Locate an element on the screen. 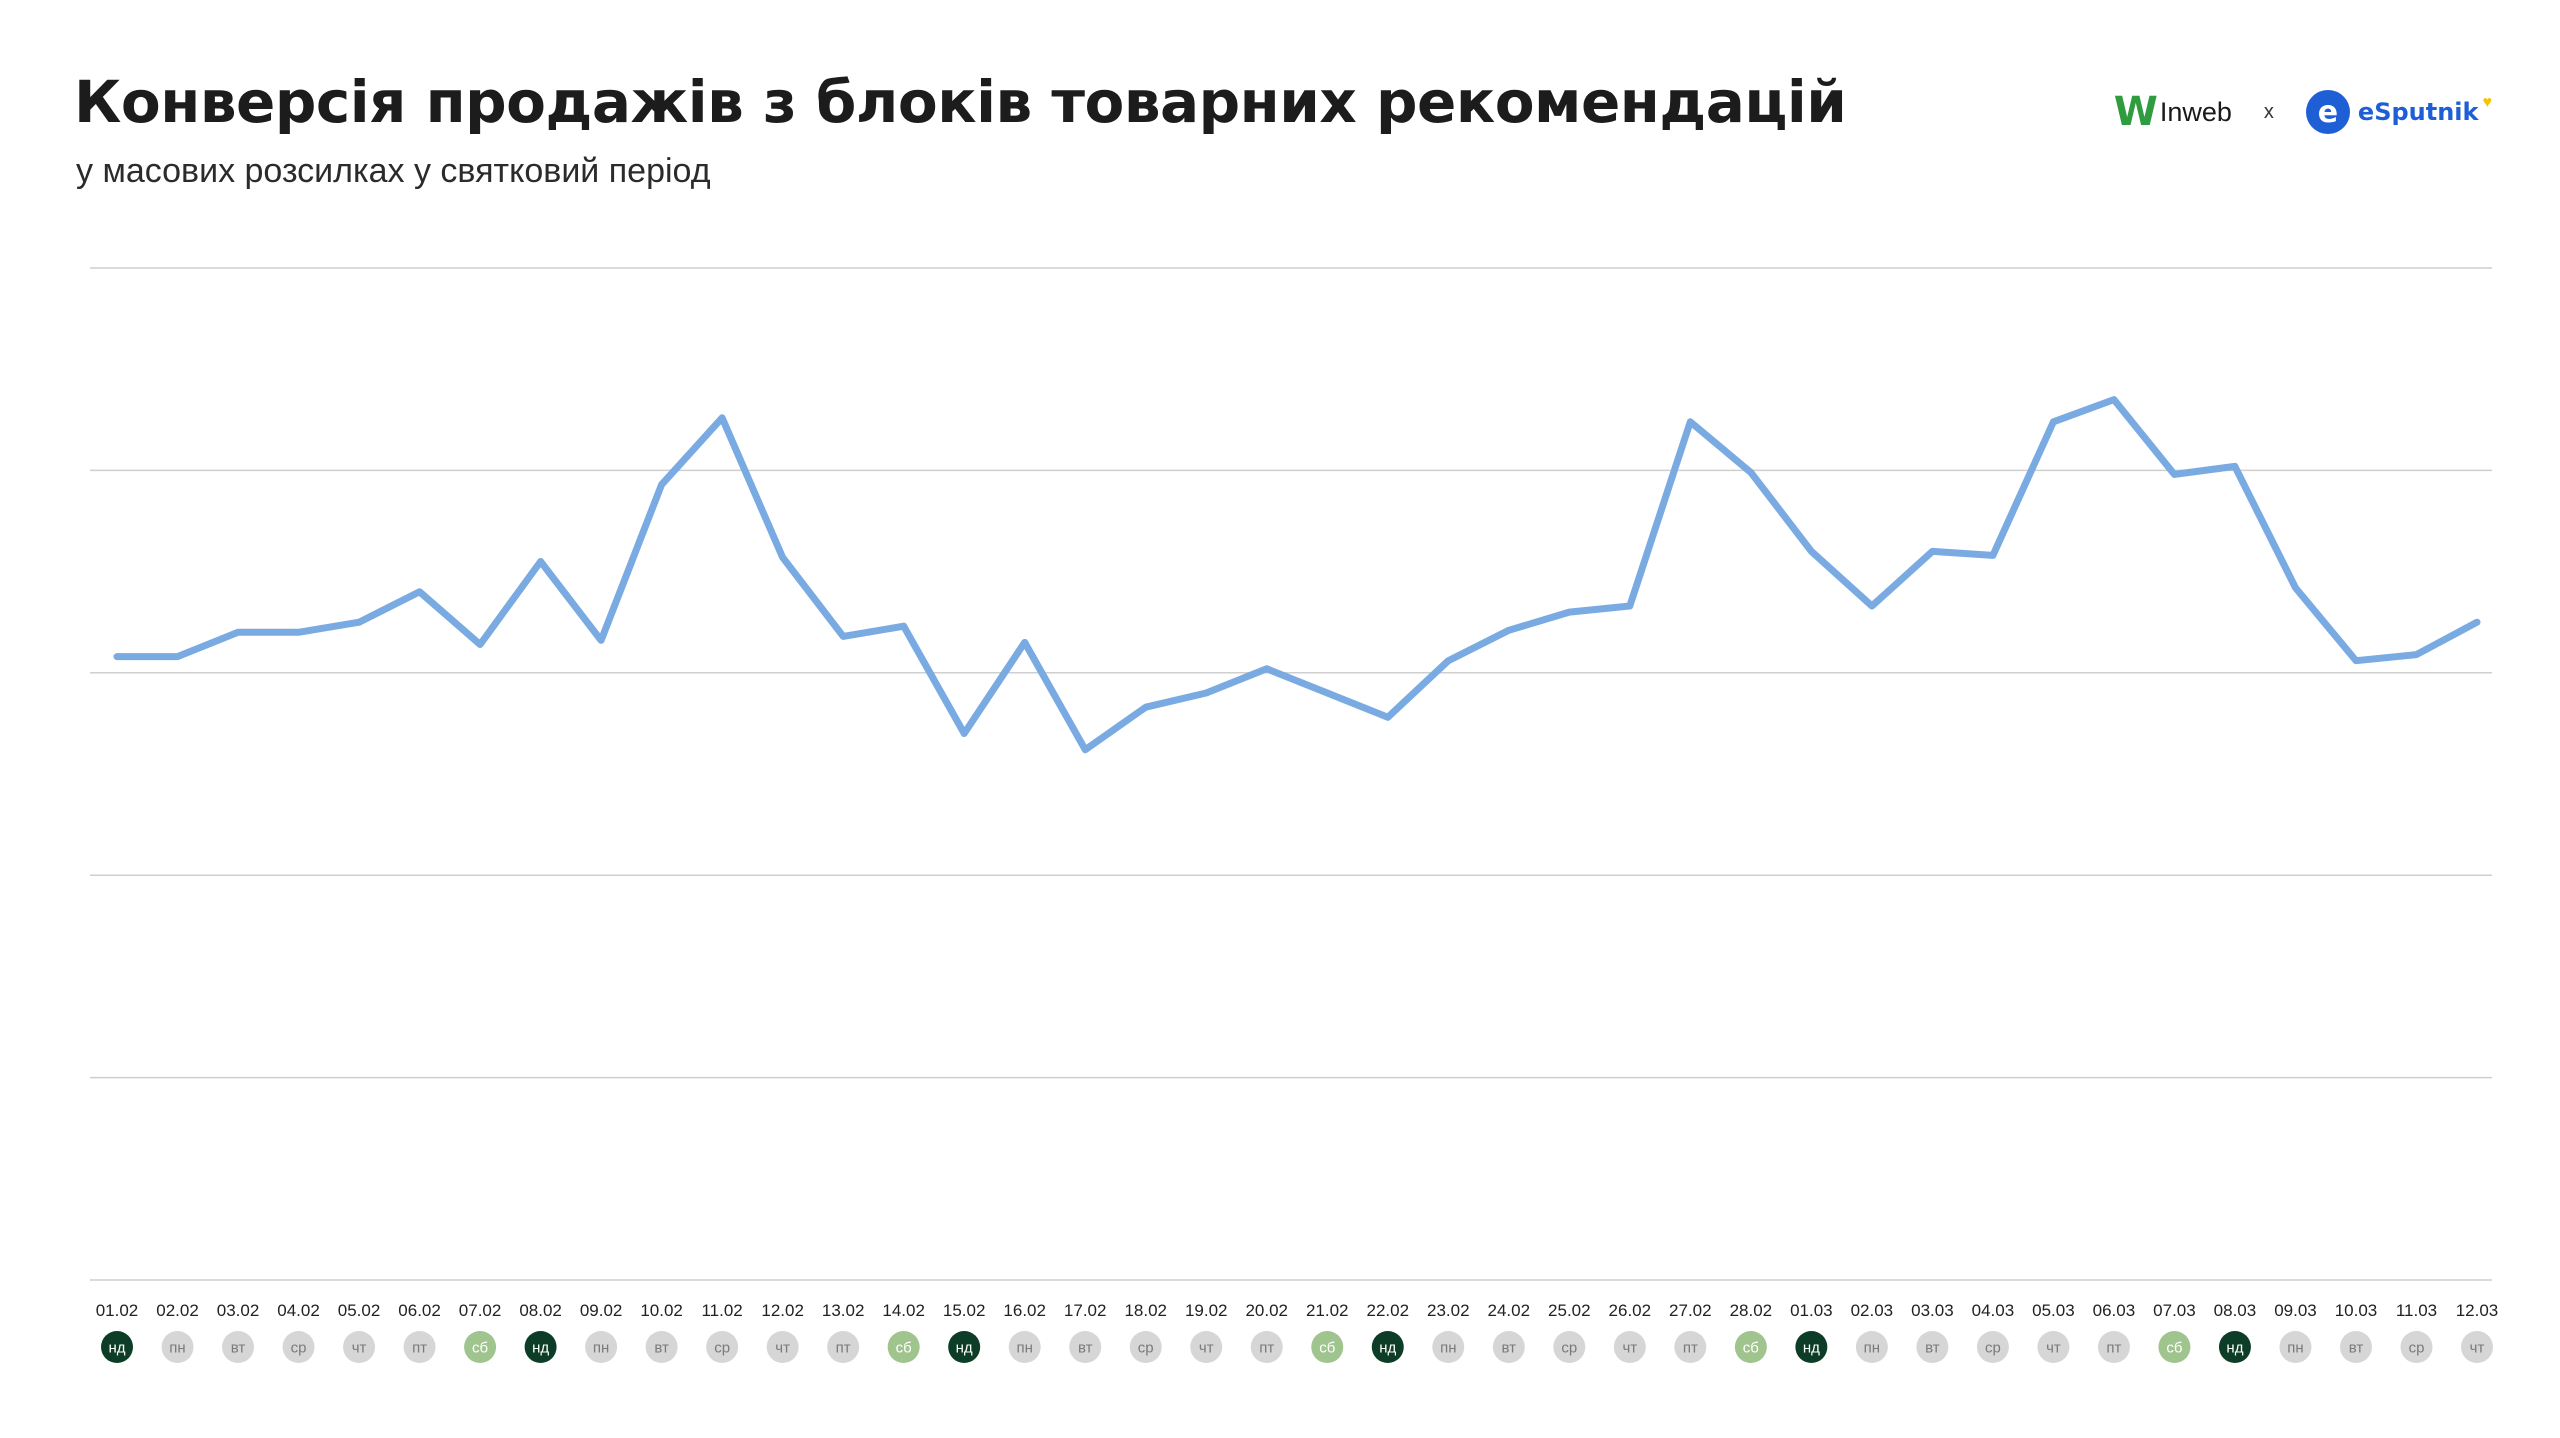  x-tick-label: 17.02 is located at coordinates (1085, 1310).